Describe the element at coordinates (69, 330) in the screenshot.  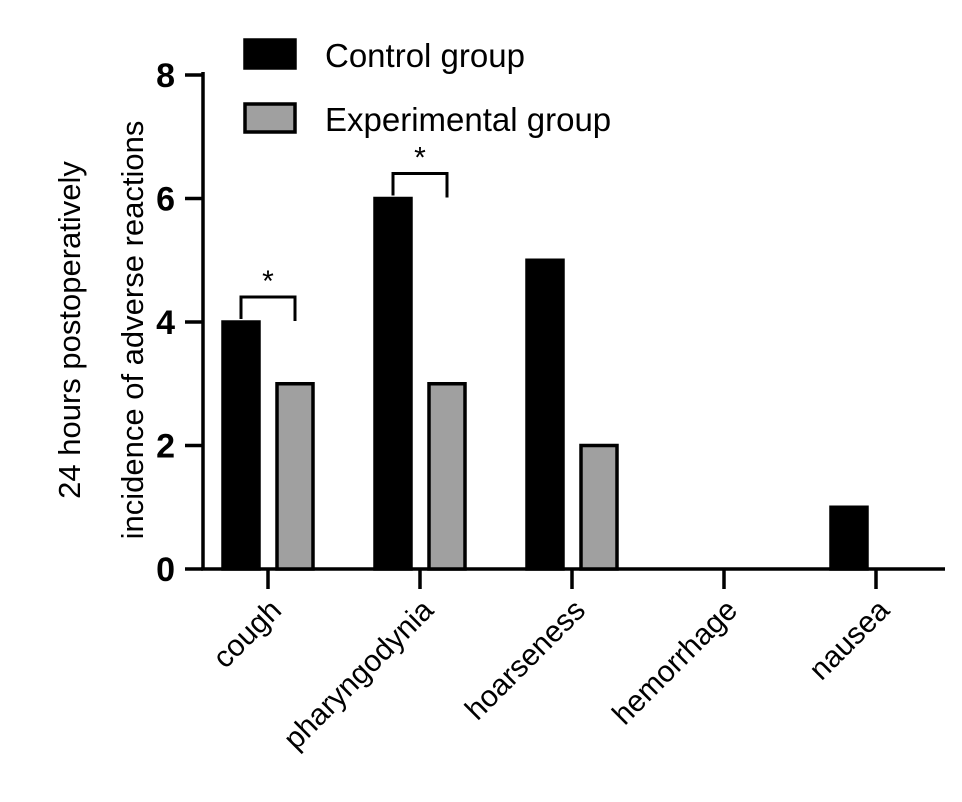
I see `y-axis-title-line-1: 24 hours postoperatively` at that location.